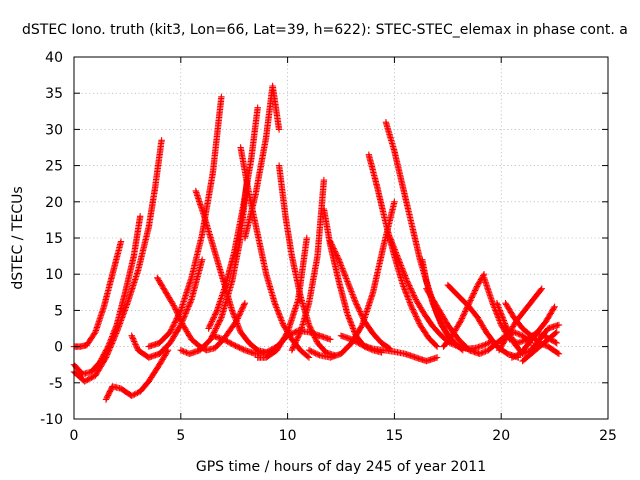 The width and height of the screenshot is (640, 480). Describe the element at coordinates (288, 436) in the screenshot. I see `x-tick-label: 10` at that location.